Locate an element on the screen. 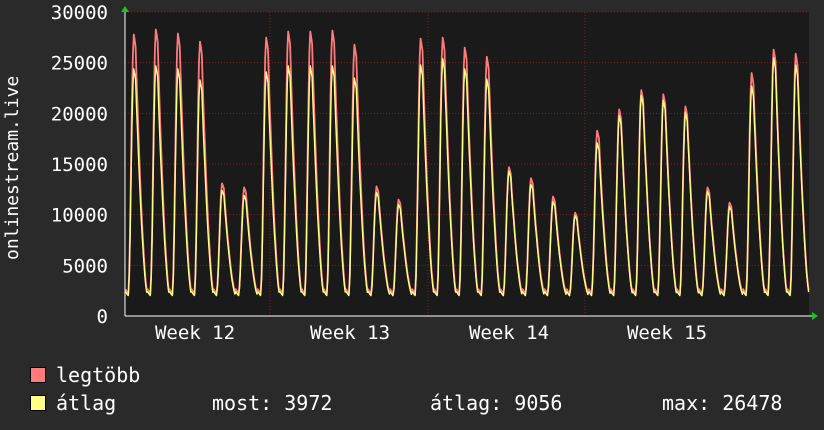 Image resolution: width=824 pixels, height=430 pixels. legend-label-max: legtöbb is located at coordinates (98, 375).